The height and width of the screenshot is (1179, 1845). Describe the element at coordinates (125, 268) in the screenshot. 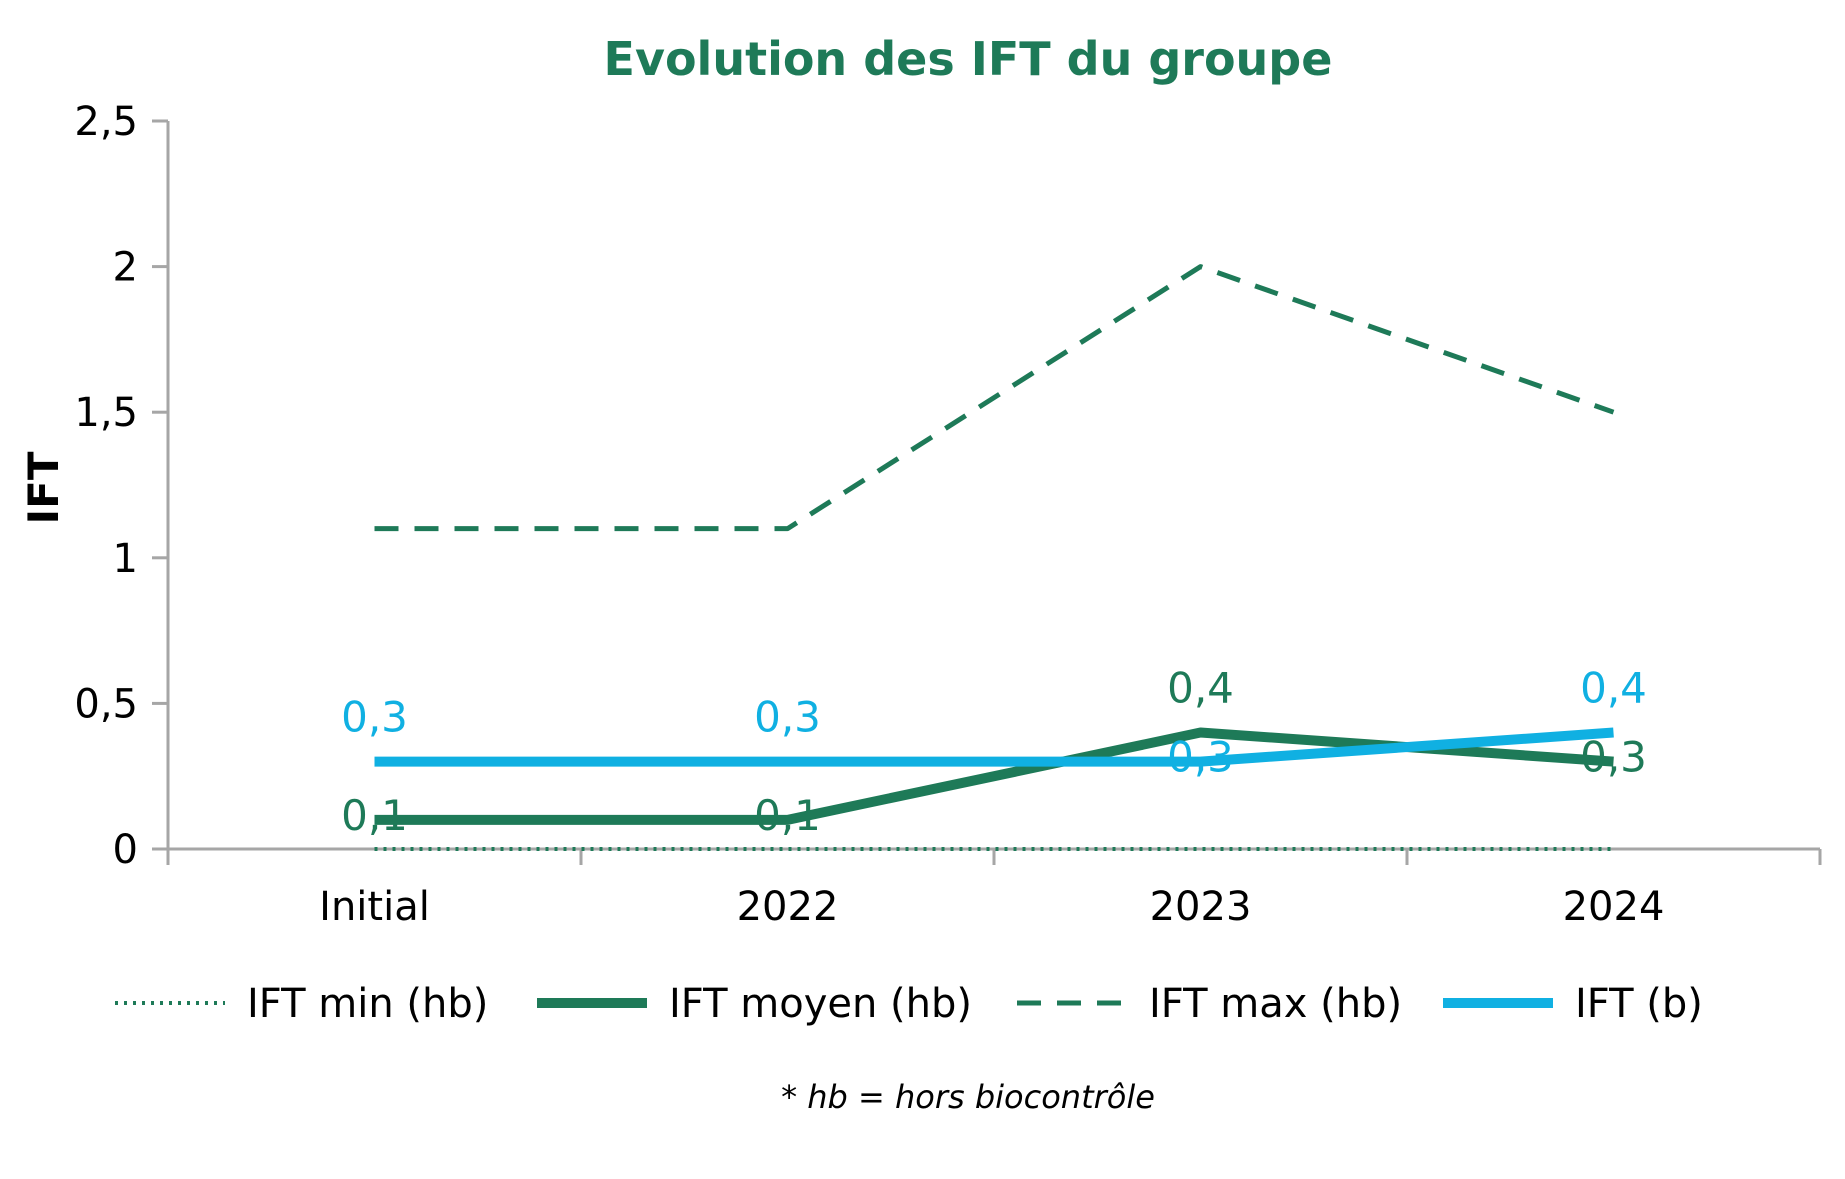

I see `y-tick-label: 2` at that location.